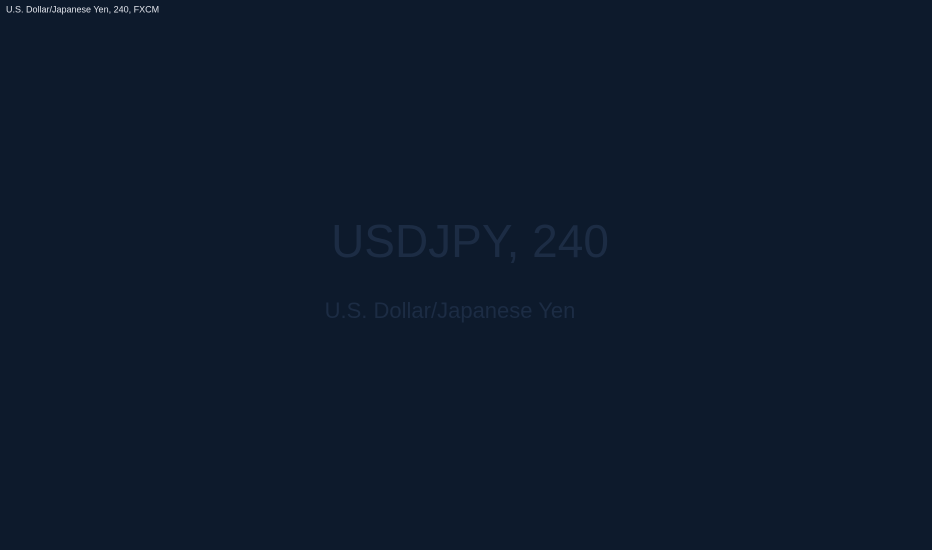  I want to click on watermark: USDJPY, 240, so click(470, 241).